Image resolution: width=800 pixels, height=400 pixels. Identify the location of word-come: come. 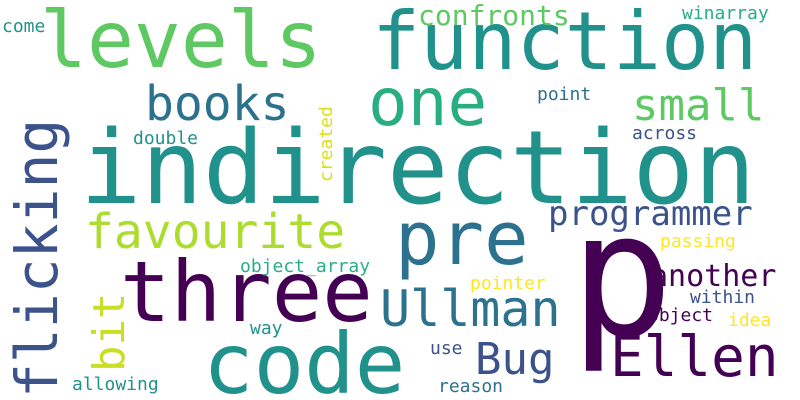
(24, 26).